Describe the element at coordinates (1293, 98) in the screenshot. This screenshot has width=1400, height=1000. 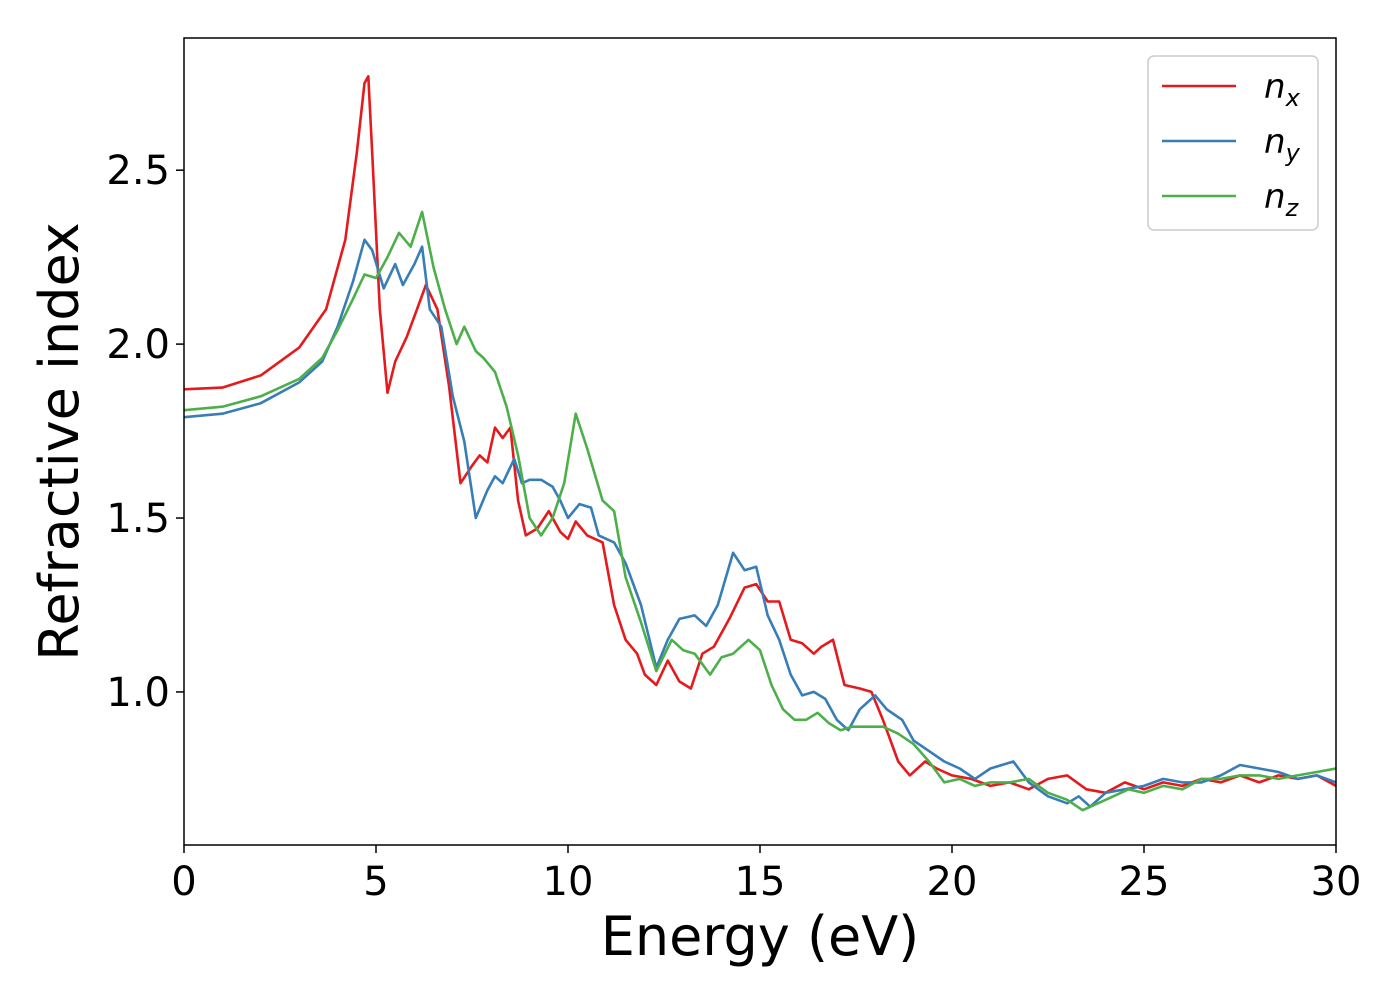
I see `legend-label-subscript: x` at that location.